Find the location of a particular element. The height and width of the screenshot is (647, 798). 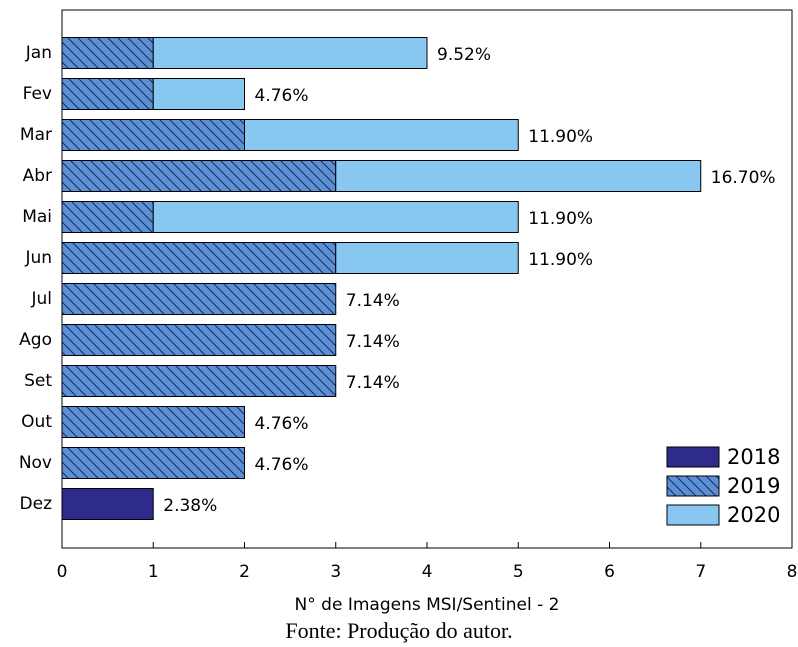

x-tick-label: 4 is located at coordinates (427, 572).